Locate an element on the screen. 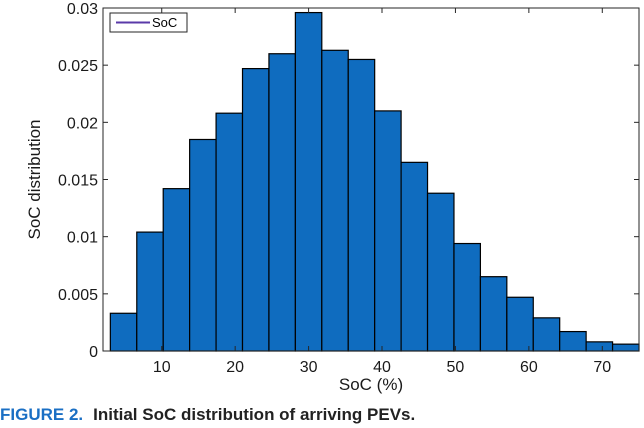 The width and height of the screenshot is (644, 428). x-tick-label: 70 is located at coordinates (602, 367).